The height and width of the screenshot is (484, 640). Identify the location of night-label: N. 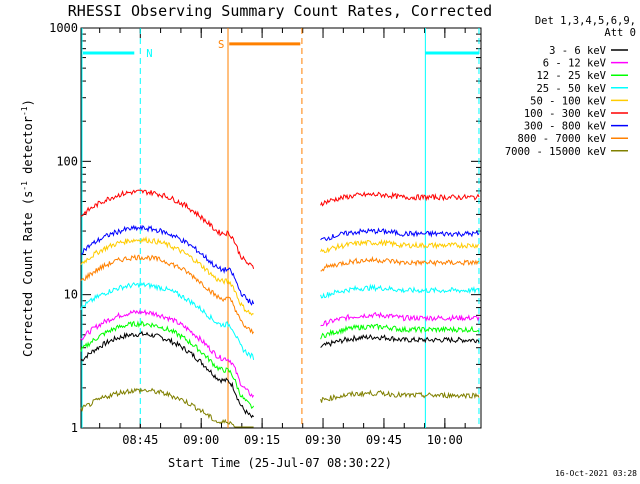
(149, 54).